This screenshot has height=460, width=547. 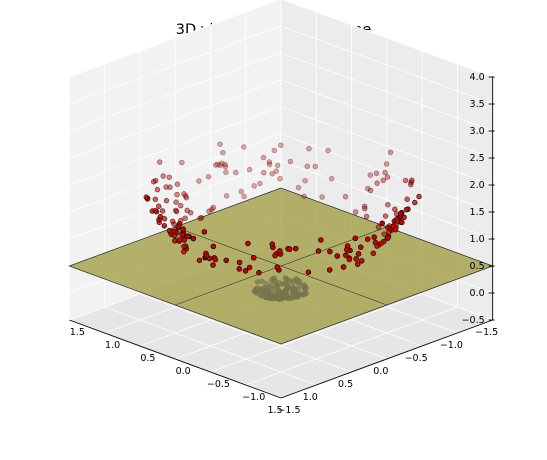 What do you see at coordinates (218, 384) in the screenshot?
I see `y-tick-label: −0.5` at bounding box center [218, 384].